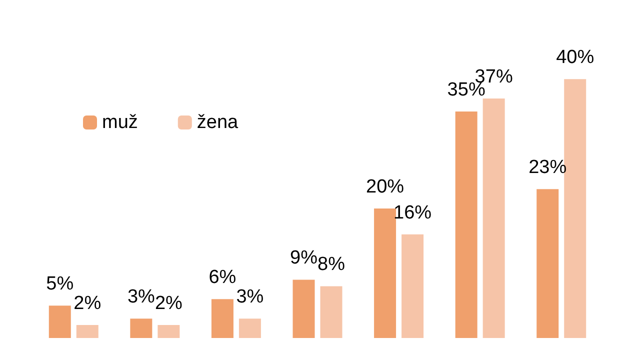 The width and height of the screenshot is (630, 354). I want to click on data-label: 5%, so click(60, 284).